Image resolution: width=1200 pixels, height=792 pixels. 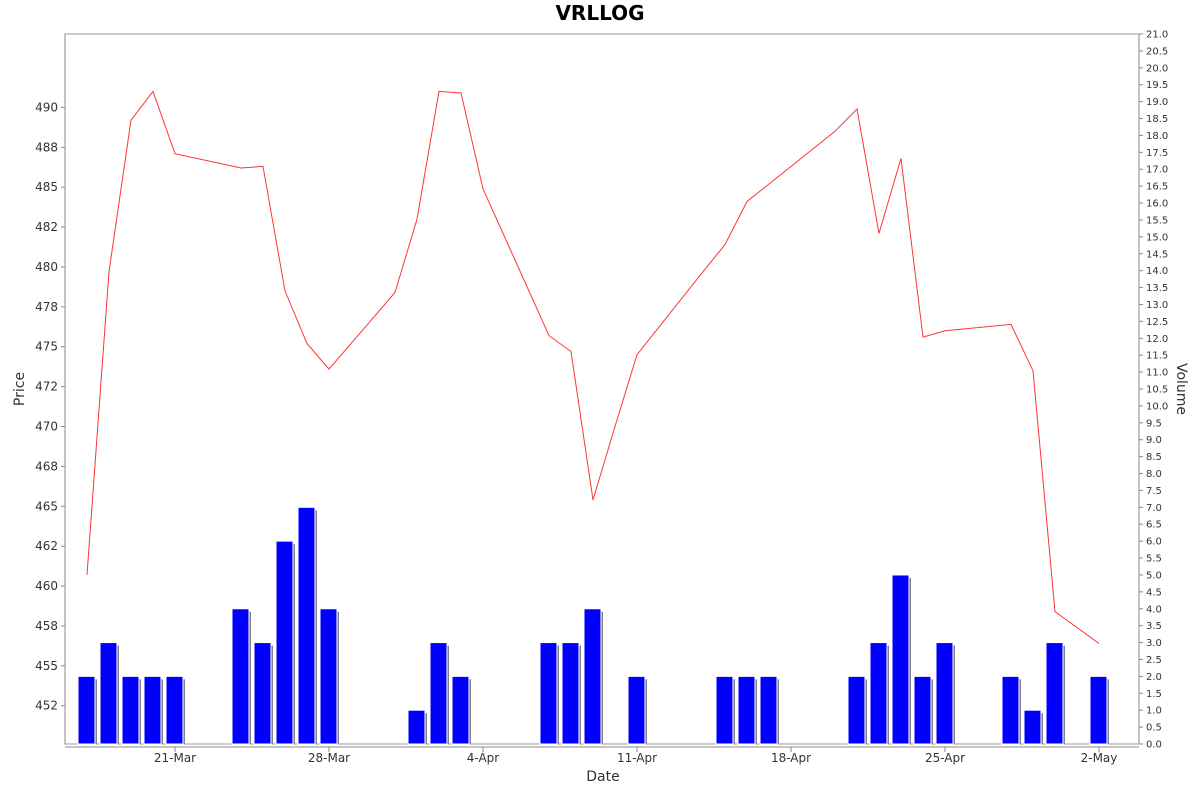 I want to click on volume-tick-label: 16.5, so click(x=1157, y=187).